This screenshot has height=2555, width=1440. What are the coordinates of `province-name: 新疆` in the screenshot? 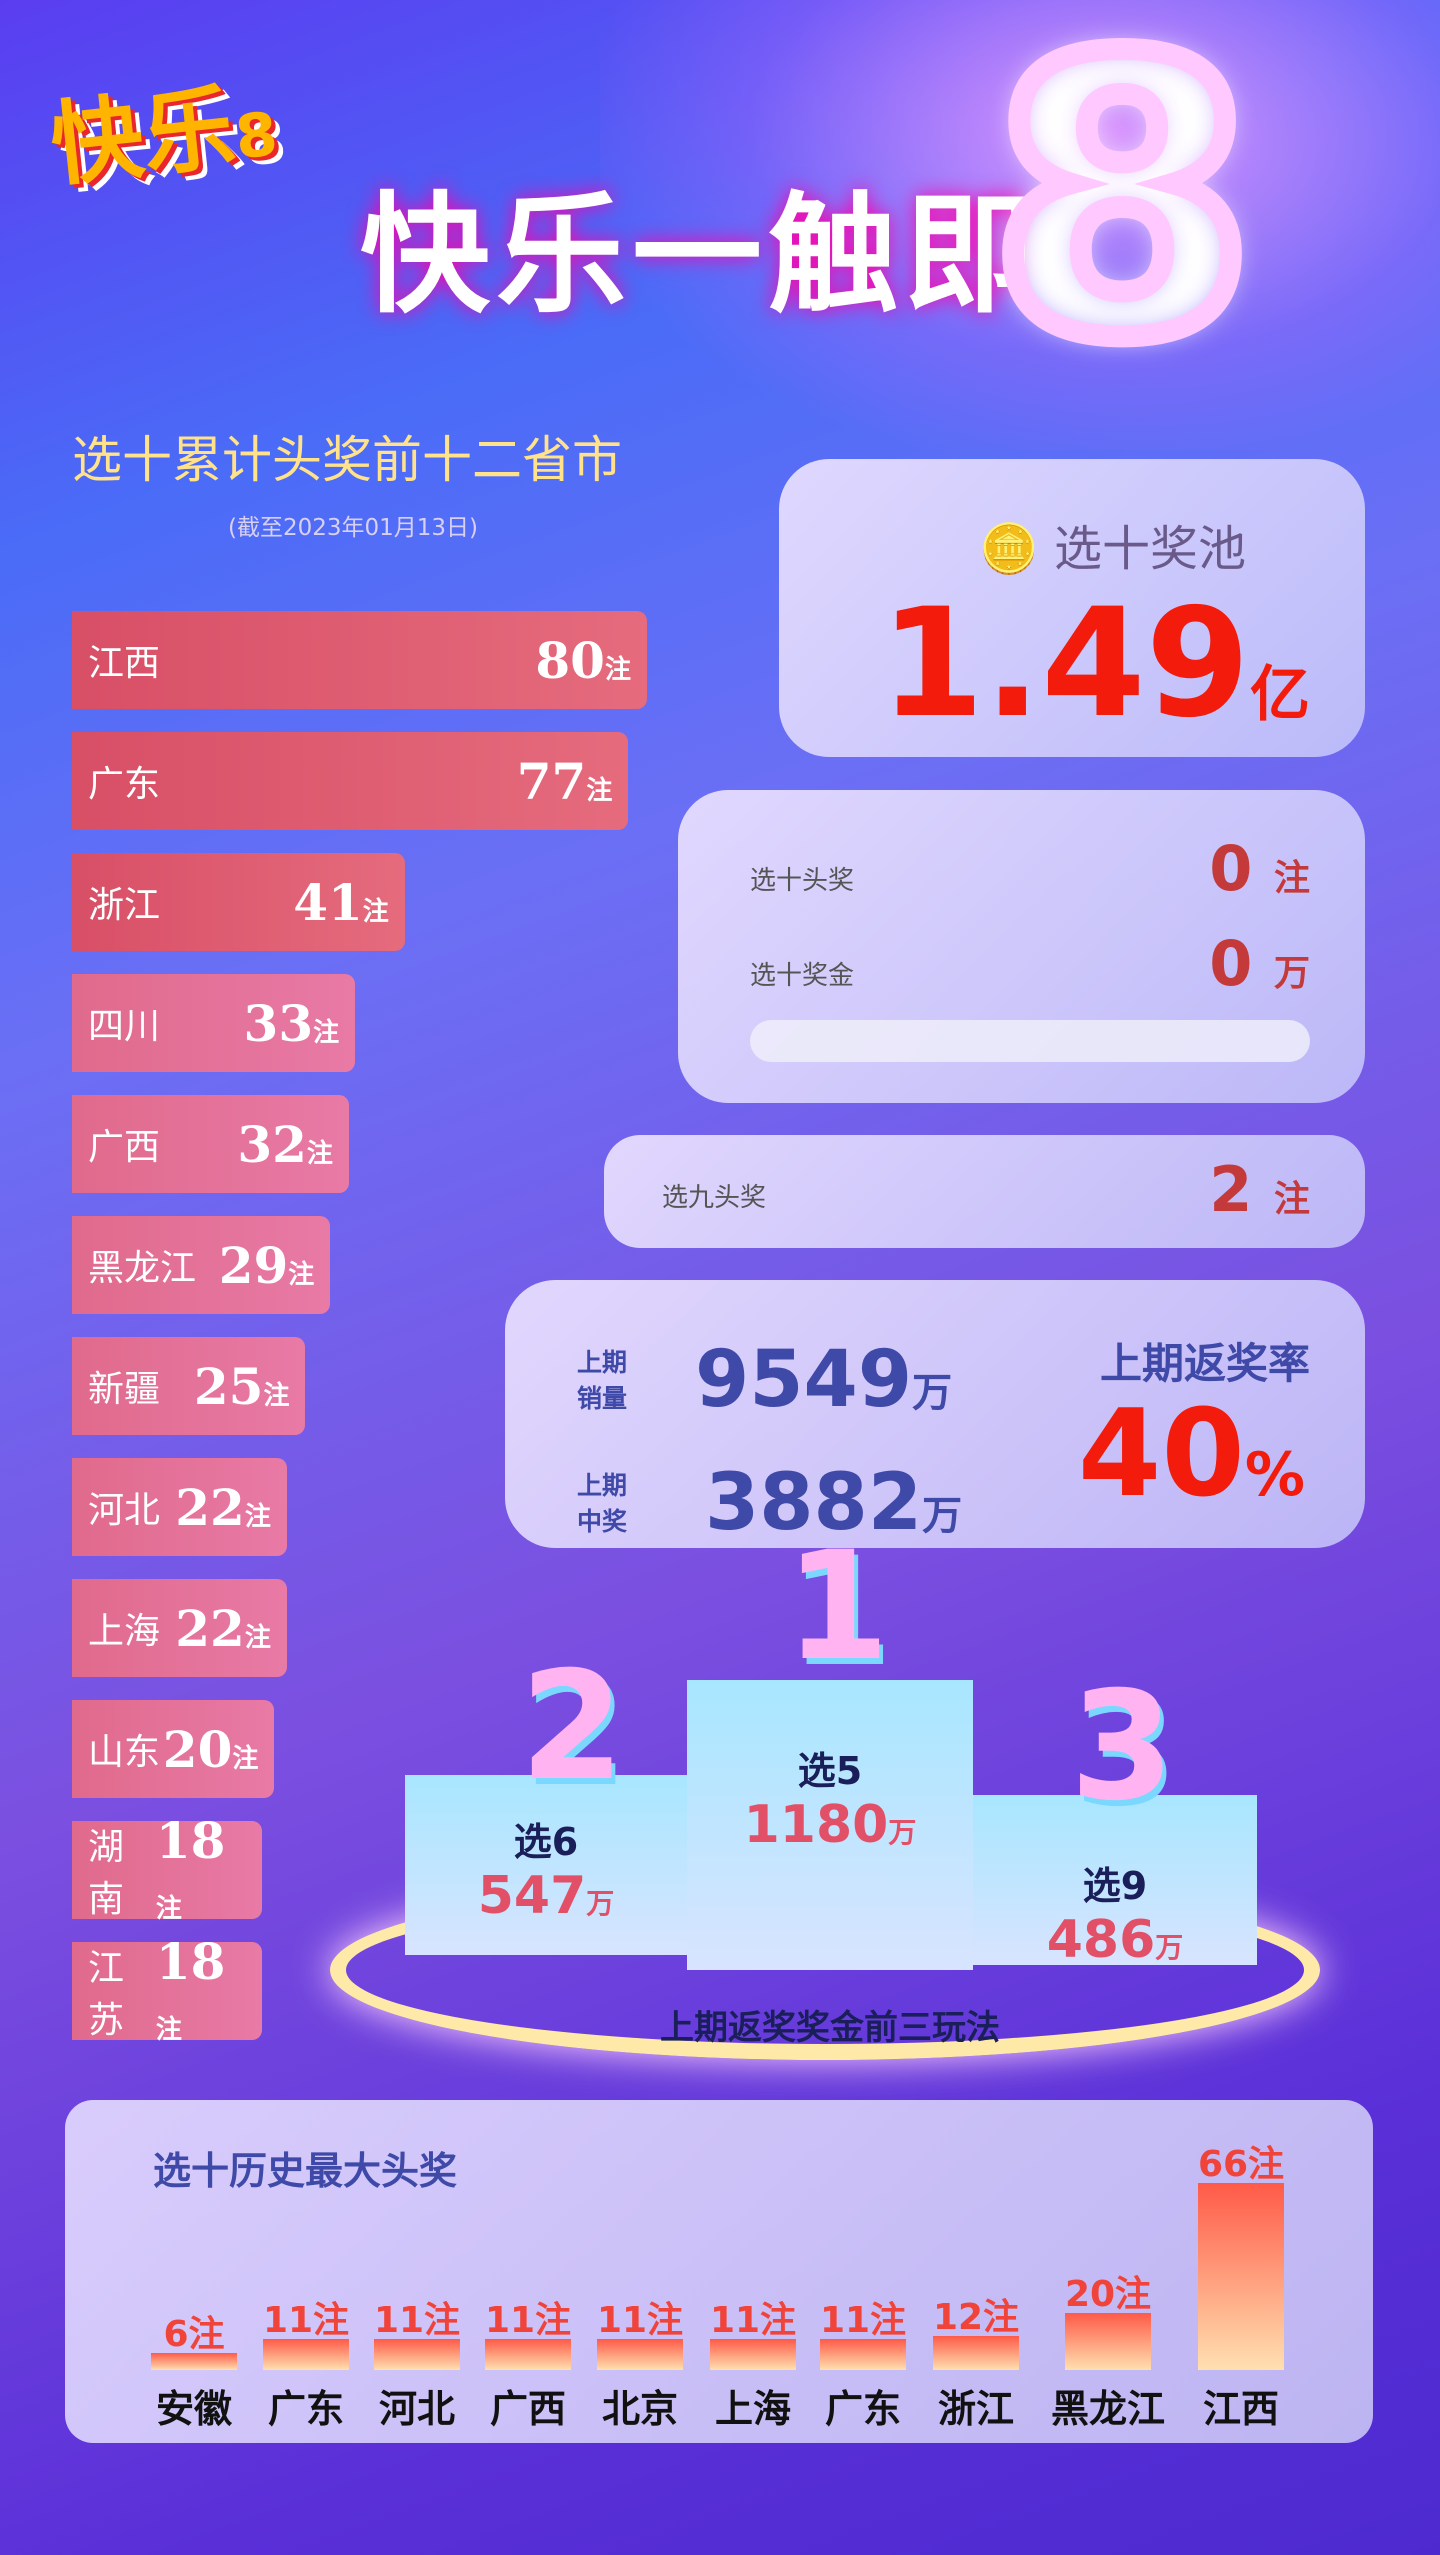 It's located at (124, 1389).